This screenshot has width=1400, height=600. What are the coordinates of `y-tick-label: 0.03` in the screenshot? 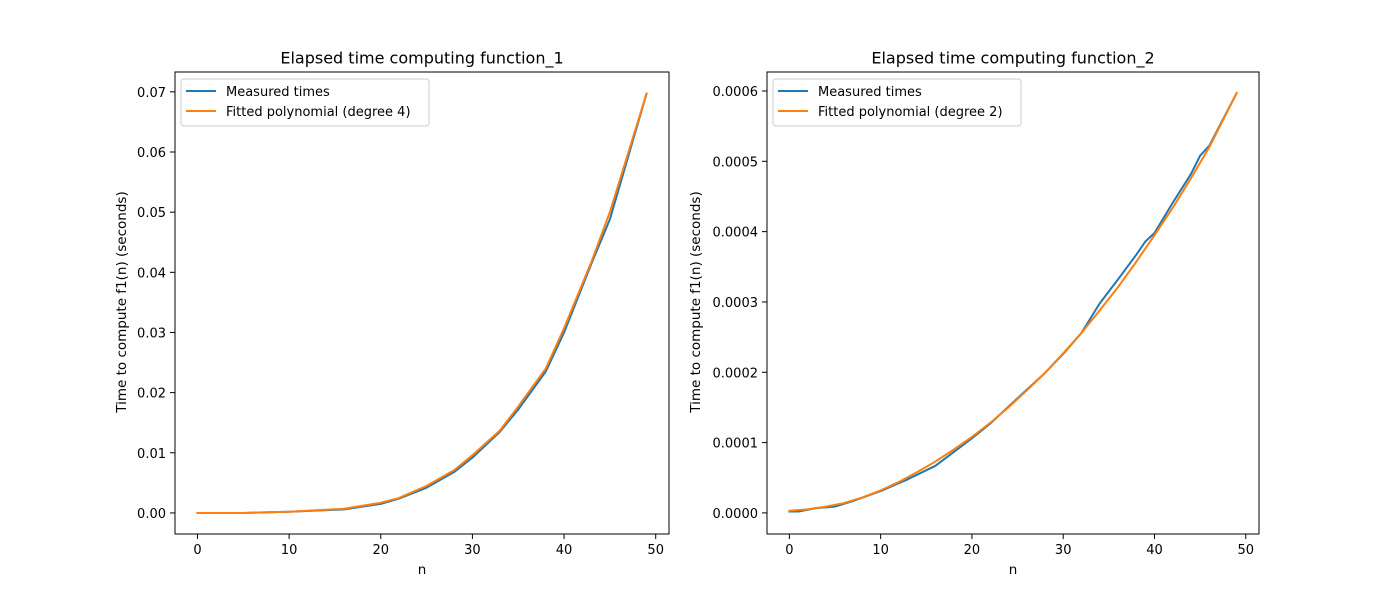 It's located at (151, 333).